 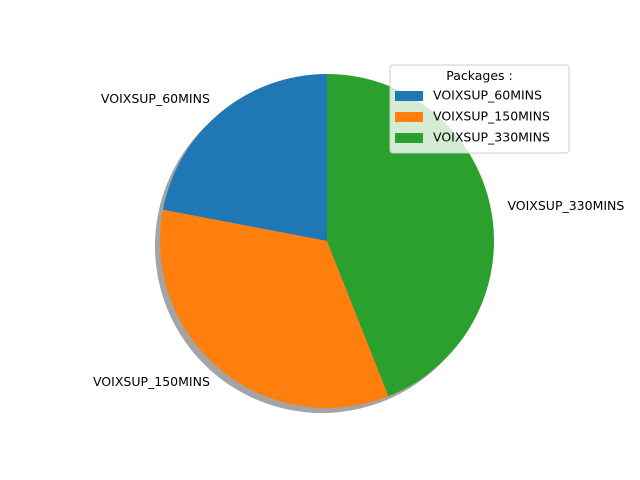 I want to click on legend-frame, so click(x=479, y=109).